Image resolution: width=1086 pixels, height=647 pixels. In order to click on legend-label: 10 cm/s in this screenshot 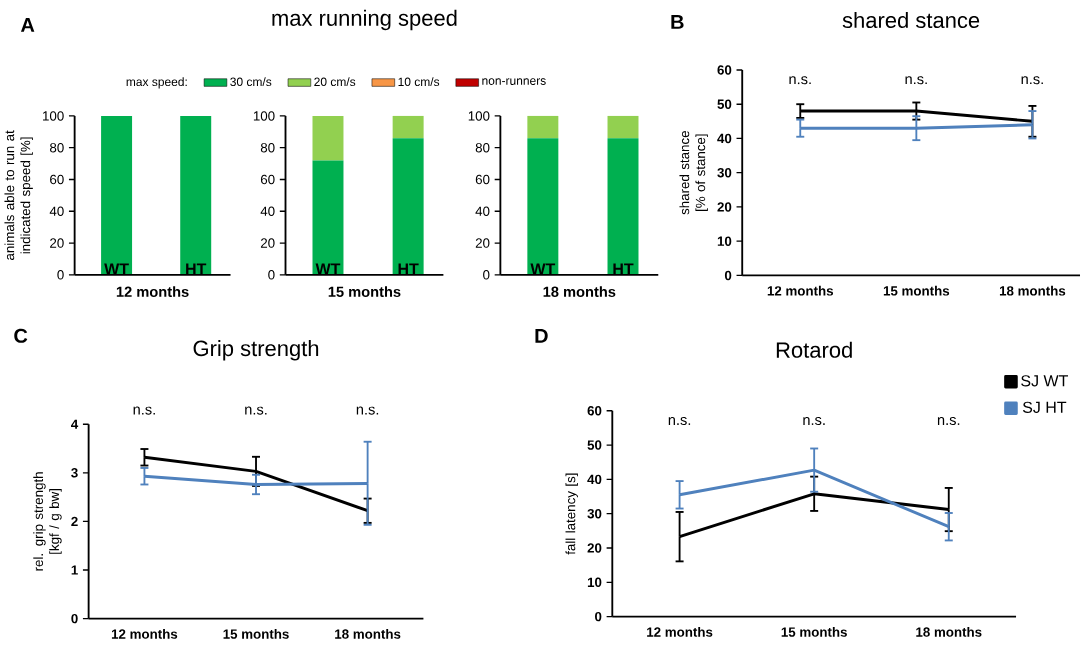, I will do `click(419, 82)`.